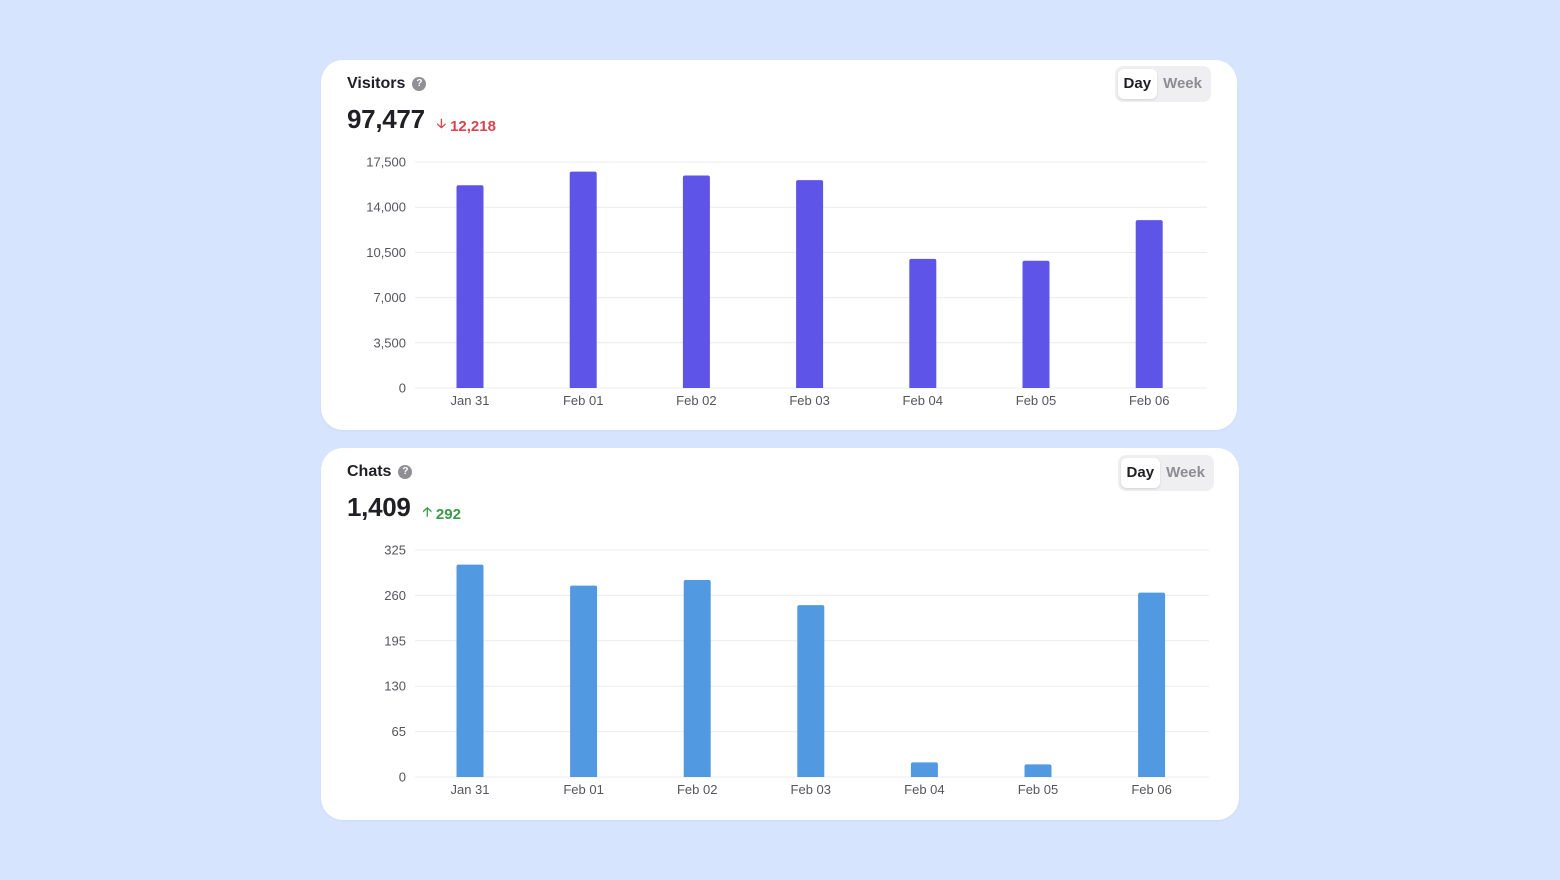  Describe the element at coordinates (395, 595) in the screenshot. I see `chats-y-tick-label: 260` at that location.